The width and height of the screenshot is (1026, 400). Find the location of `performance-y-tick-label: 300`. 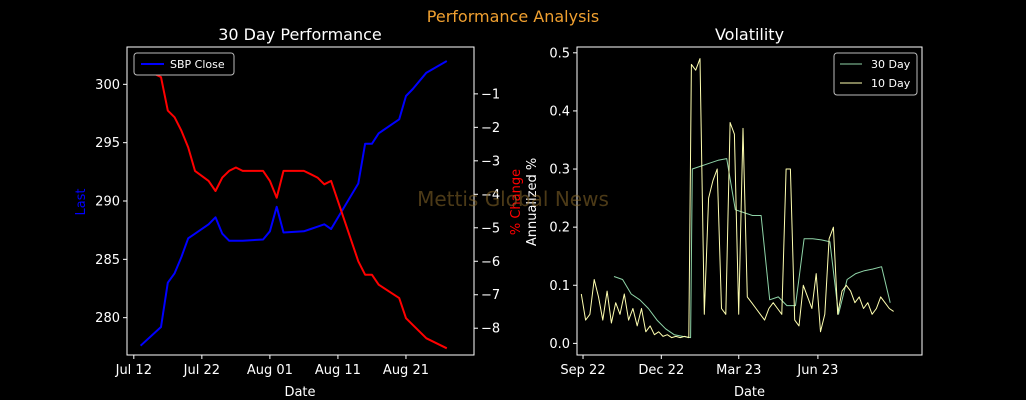

performance-y-tick-label: 300 is located at coordinates (107, 85).